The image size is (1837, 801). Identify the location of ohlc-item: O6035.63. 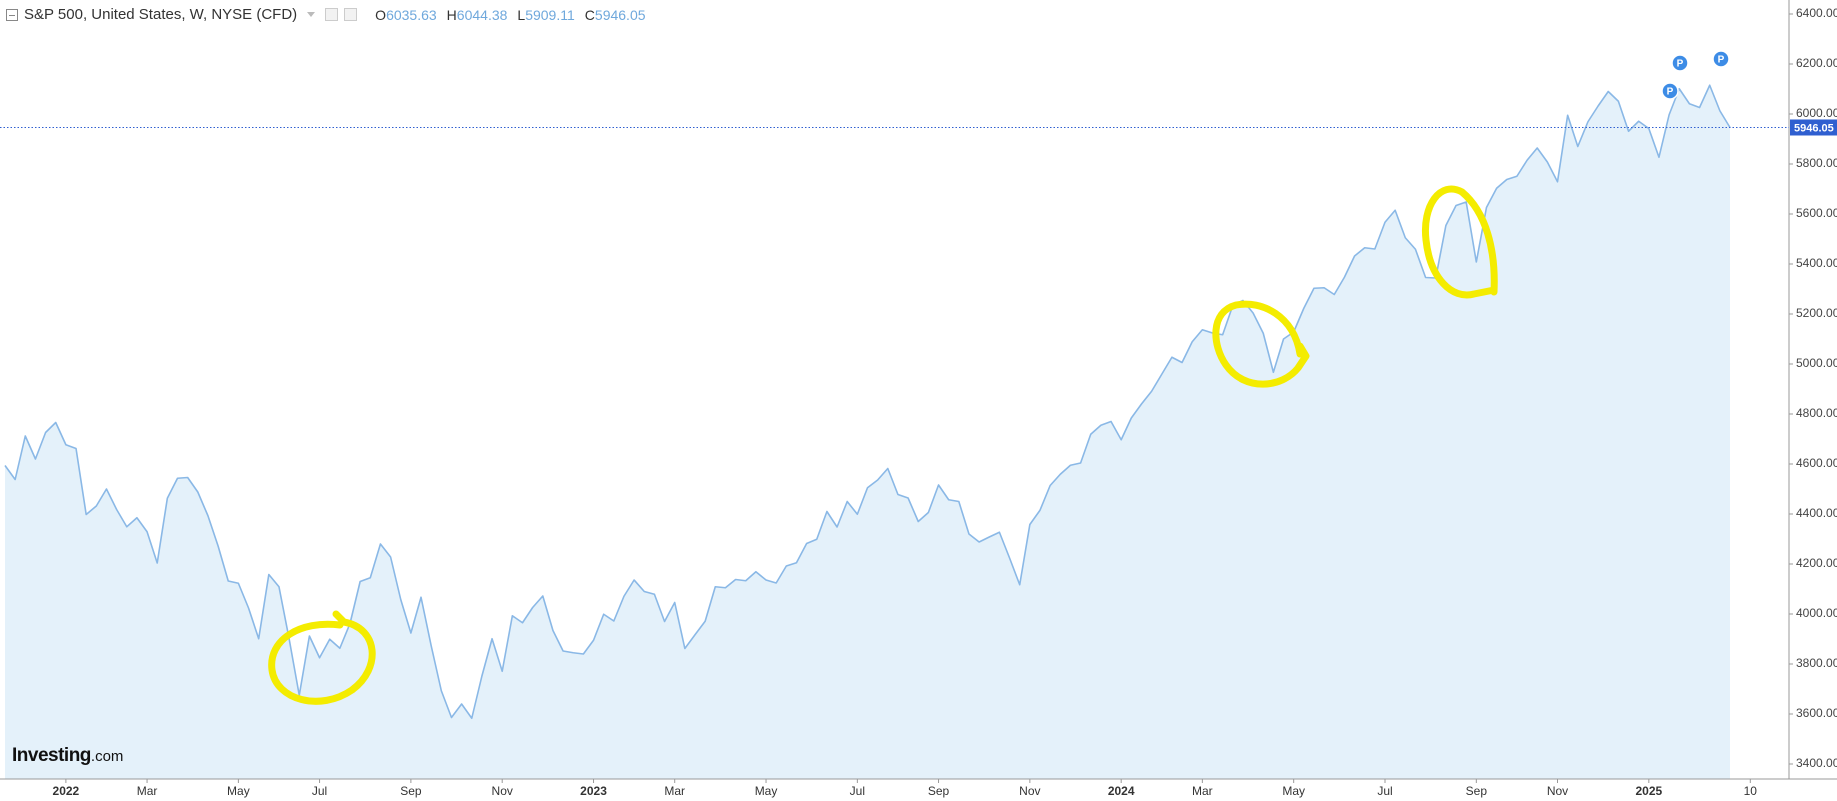
(406, 15).